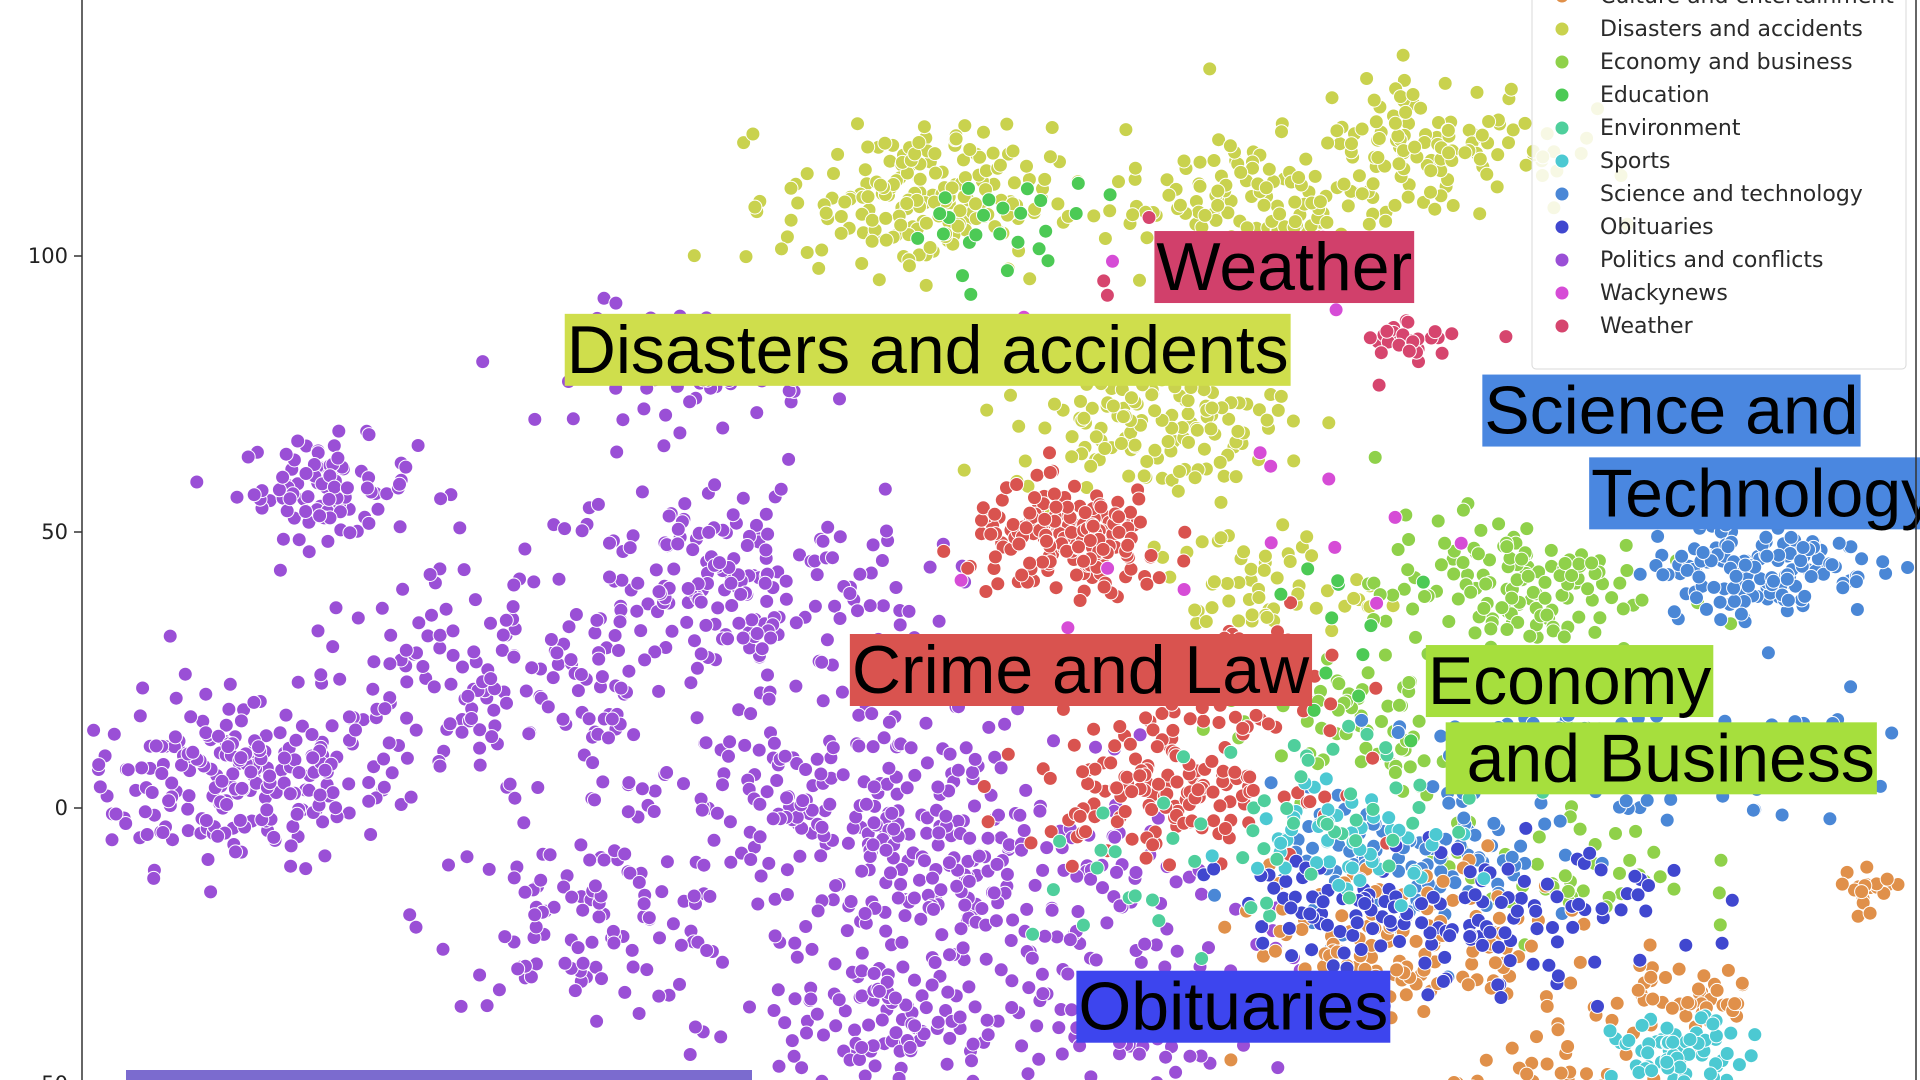  Describe the element at coordinates (1562, 161) in the screenshot. I see `legend-marker` at that location.